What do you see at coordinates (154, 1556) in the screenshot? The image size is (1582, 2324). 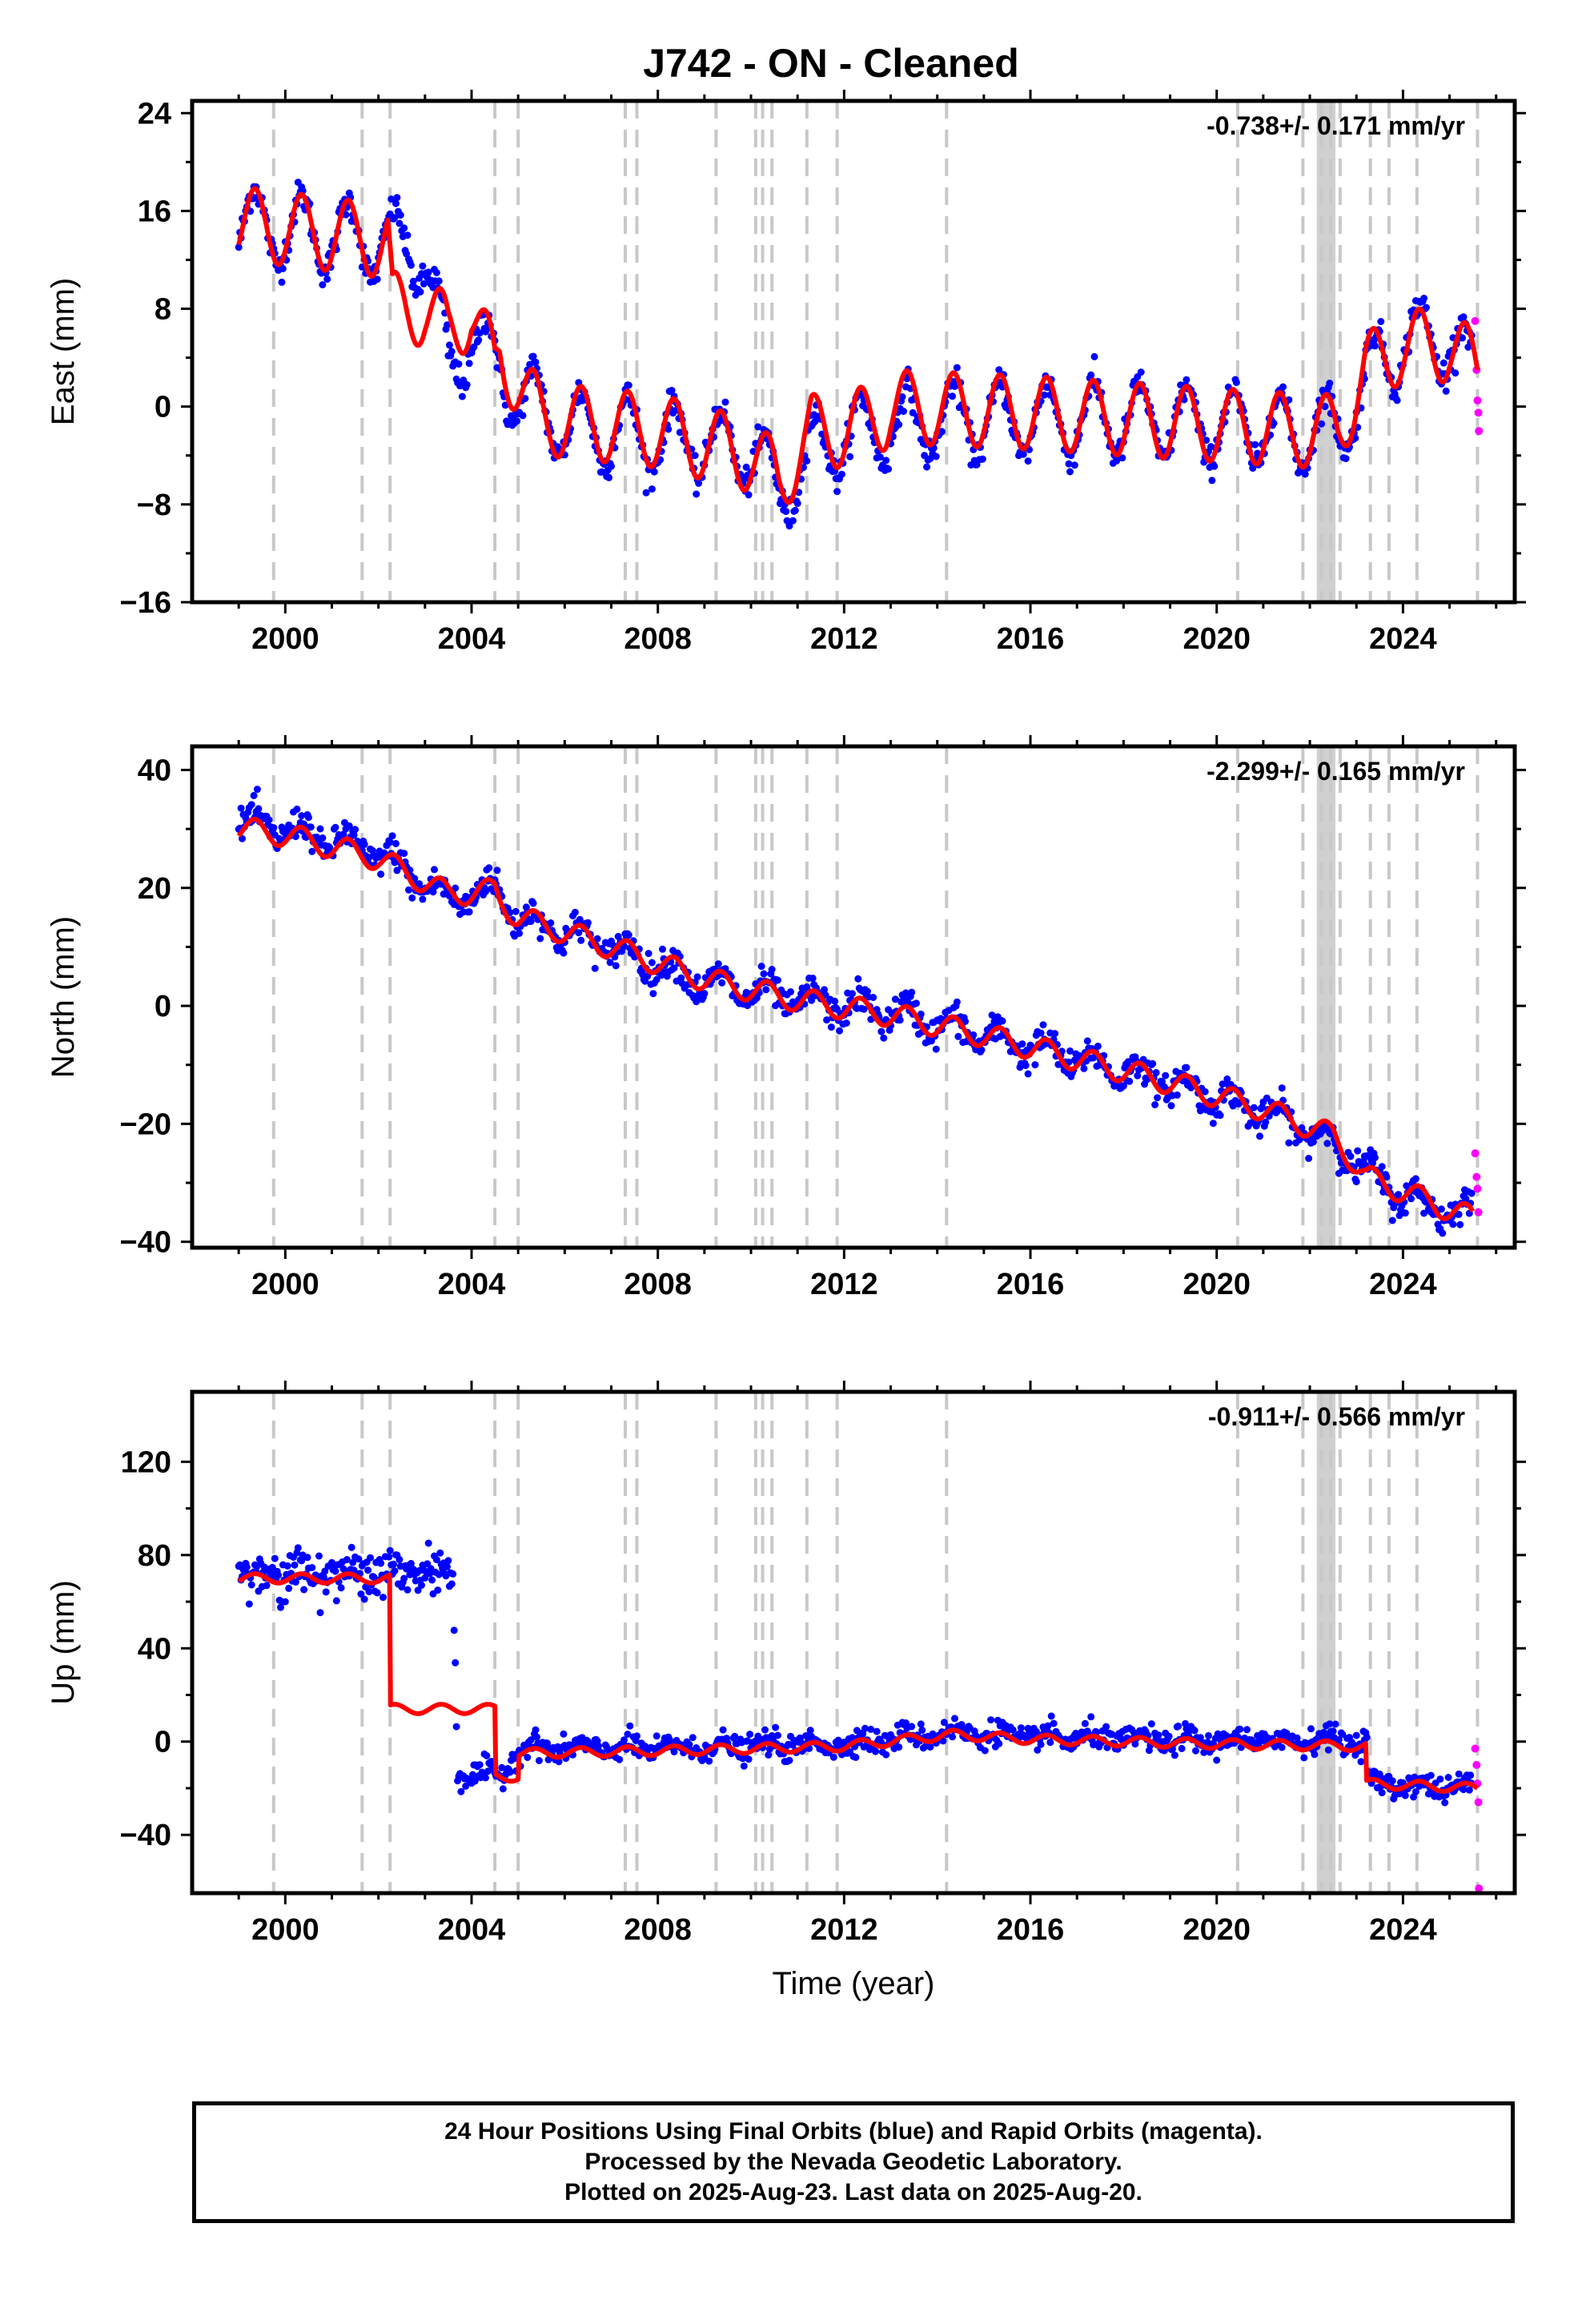 I see `y-tick-label: 80` at bounding box center [154, 1556].